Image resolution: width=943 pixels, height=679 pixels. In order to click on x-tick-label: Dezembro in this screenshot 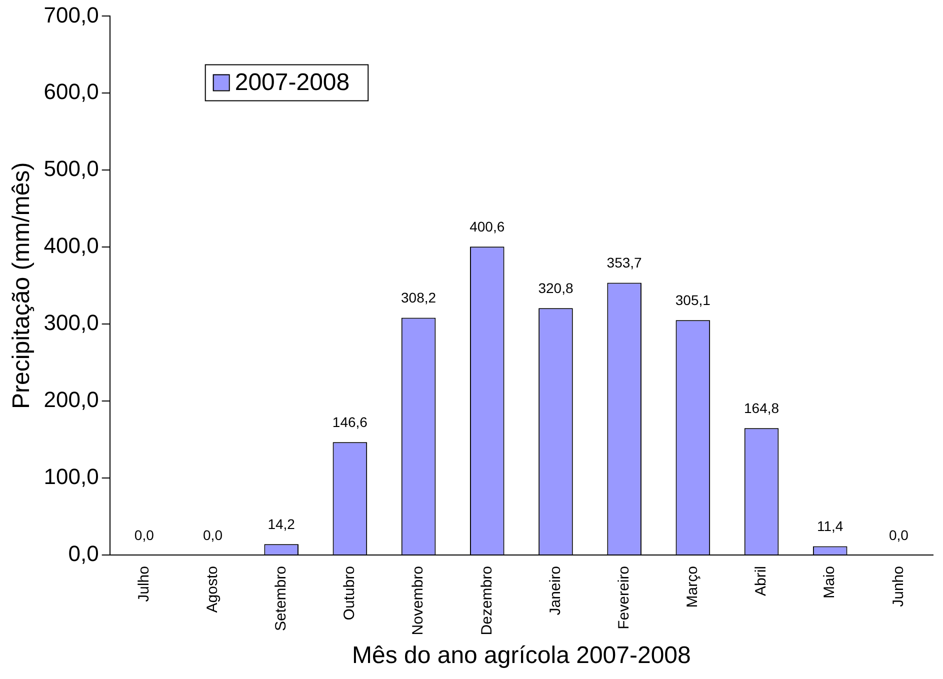, I will do `click(487, 601)`.